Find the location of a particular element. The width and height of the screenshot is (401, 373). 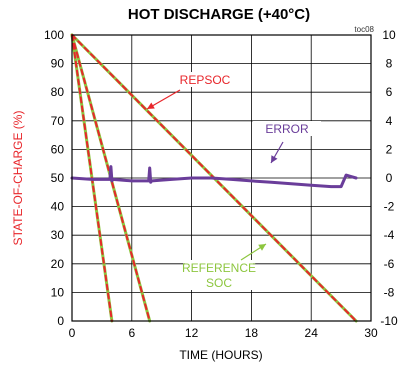

y-tick-label: 90 is located at coordinates (58, 64).